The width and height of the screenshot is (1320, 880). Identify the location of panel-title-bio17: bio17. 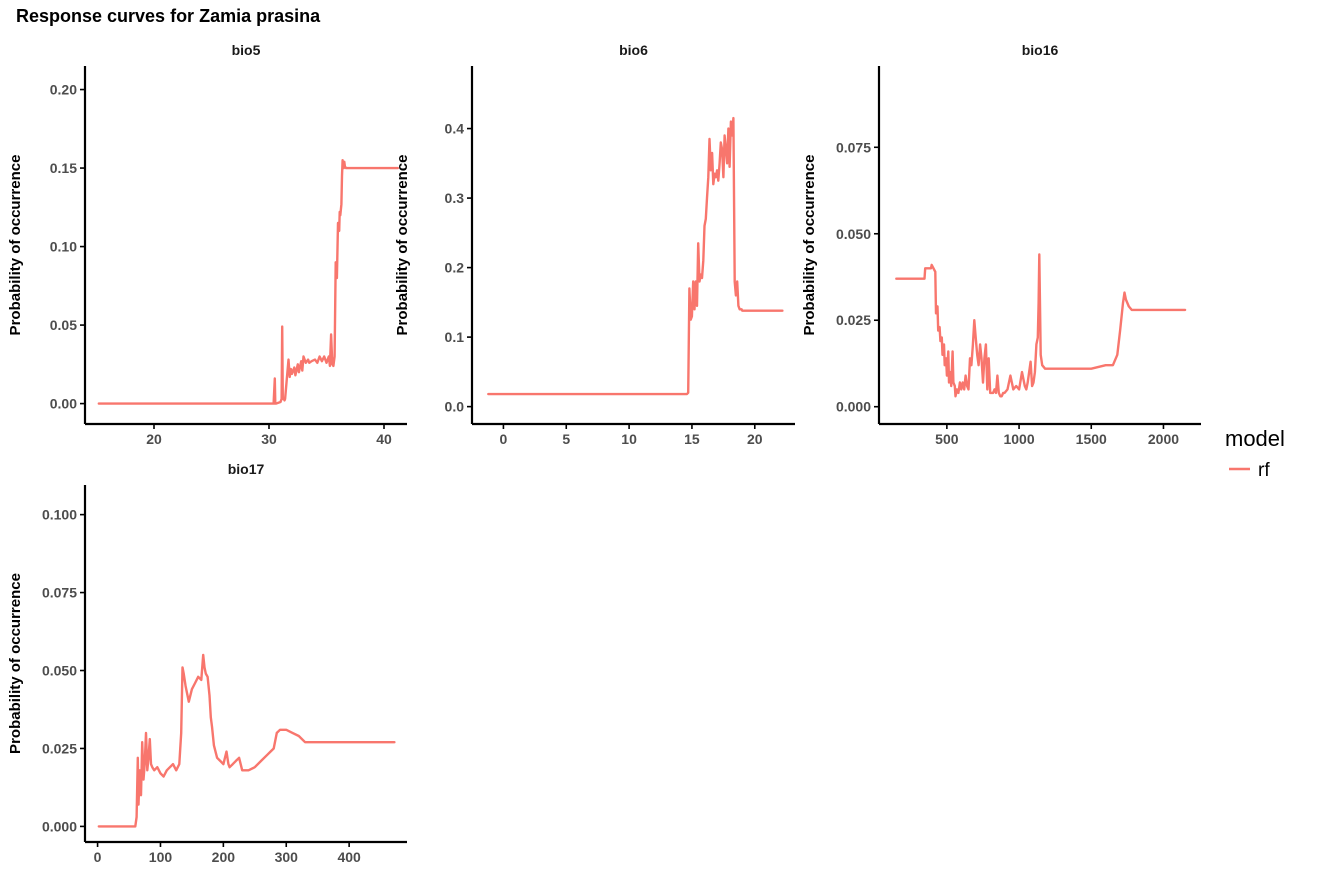
(246, 469).